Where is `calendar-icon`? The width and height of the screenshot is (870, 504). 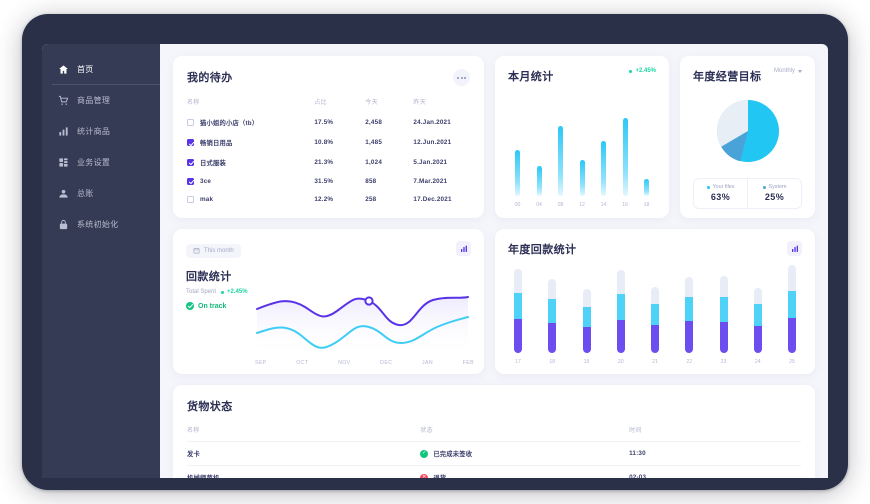
calendar-icon is located at coordinates (196, 250).